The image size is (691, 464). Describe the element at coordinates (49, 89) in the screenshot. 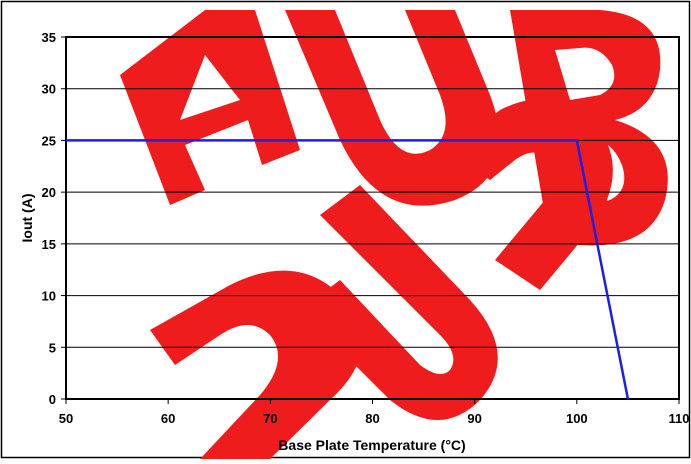

I see `y-tick-label-30: 30` at that location.